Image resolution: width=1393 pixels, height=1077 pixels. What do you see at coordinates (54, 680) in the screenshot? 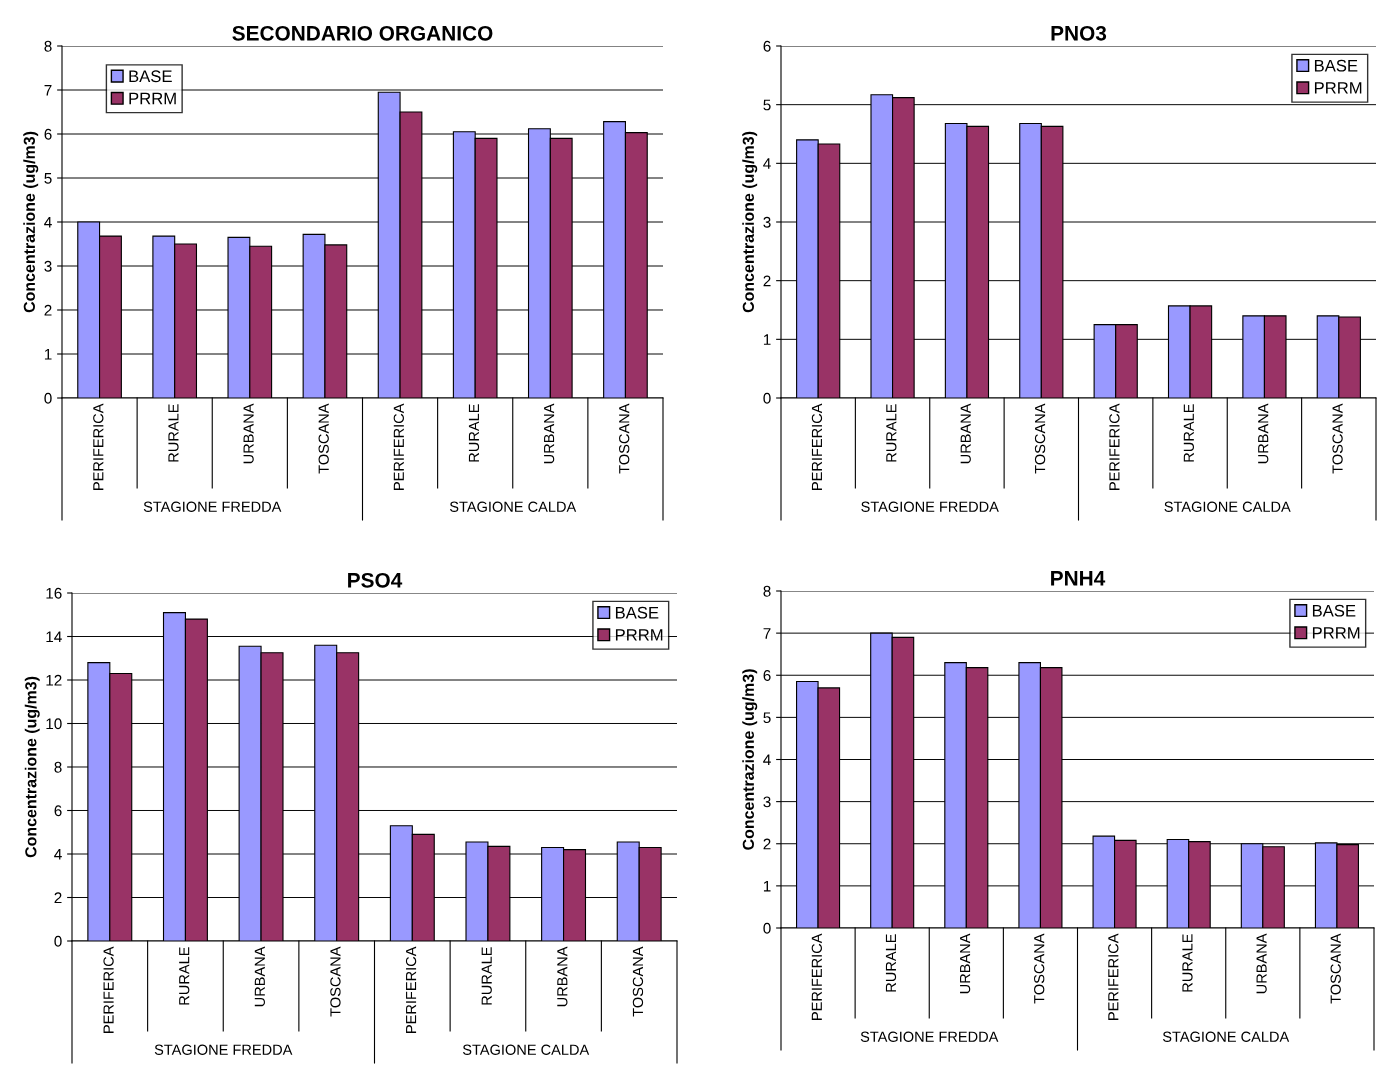
I see `y-tick-label: 12` at bounding box center [54, 680].